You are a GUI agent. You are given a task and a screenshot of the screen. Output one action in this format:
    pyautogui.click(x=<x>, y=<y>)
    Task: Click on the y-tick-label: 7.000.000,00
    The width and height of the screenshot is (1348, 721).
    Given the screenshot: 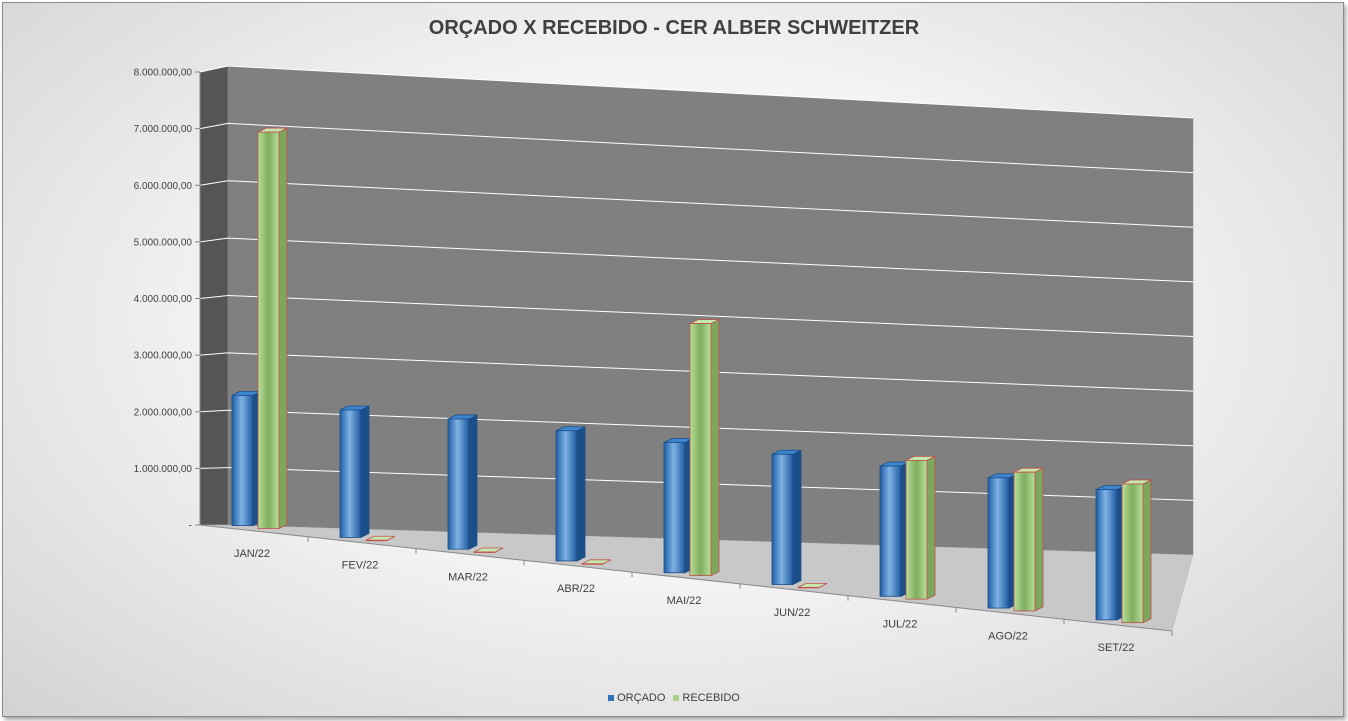 What is the action you would take?
    pyautogui.click(x=163, y=129)
    